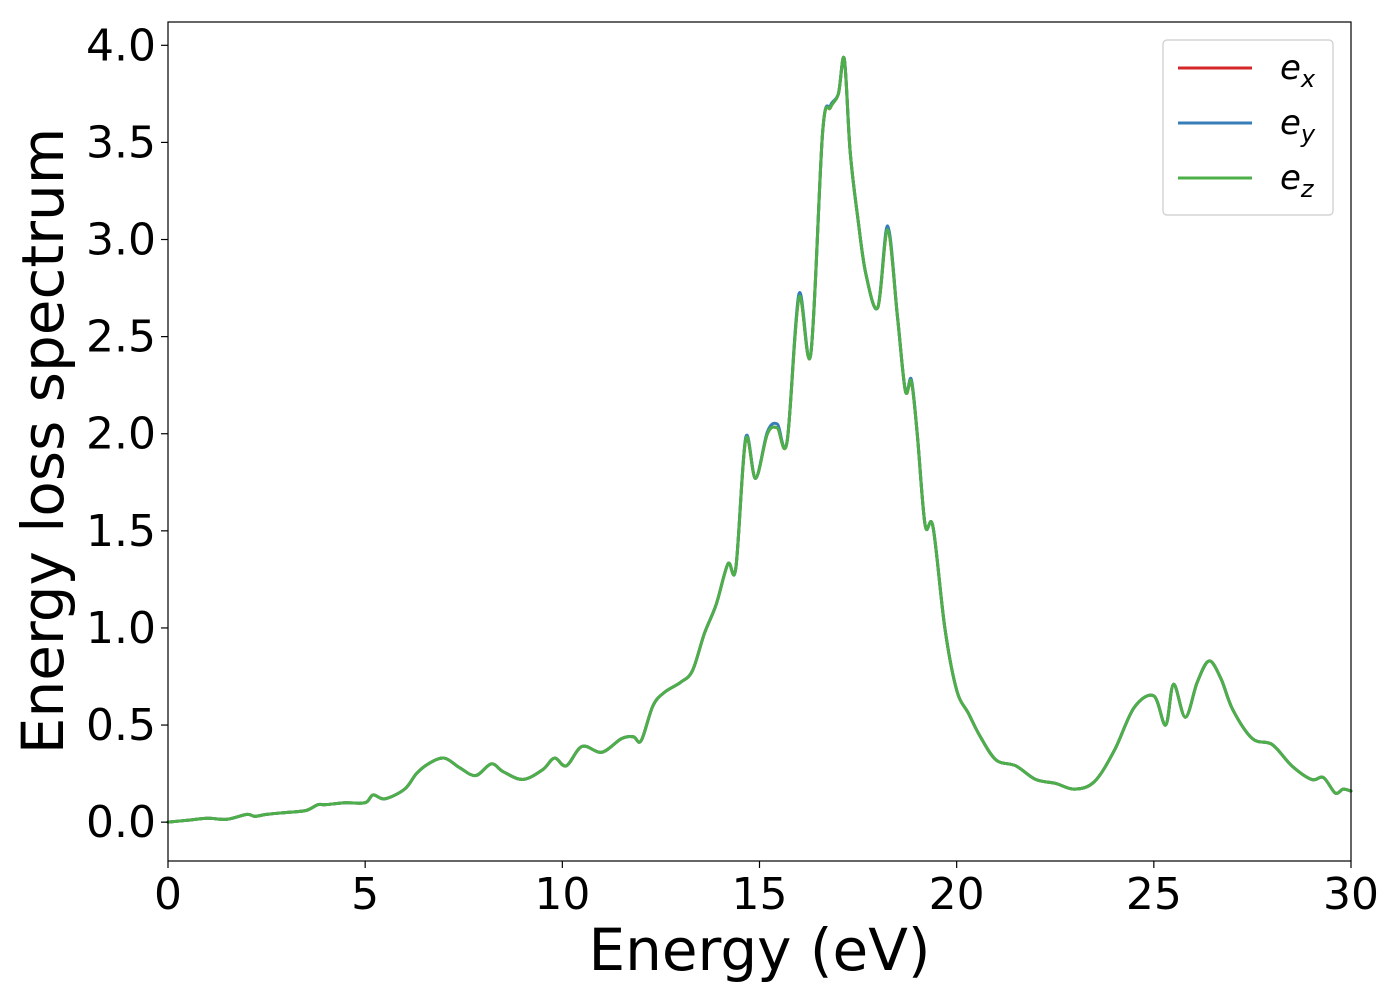 This screenshot has width=1400, height=1000. Describe the element at coordinates (121, 45) in the screenshot. I see `y-tick-label: 4.0` at that location.